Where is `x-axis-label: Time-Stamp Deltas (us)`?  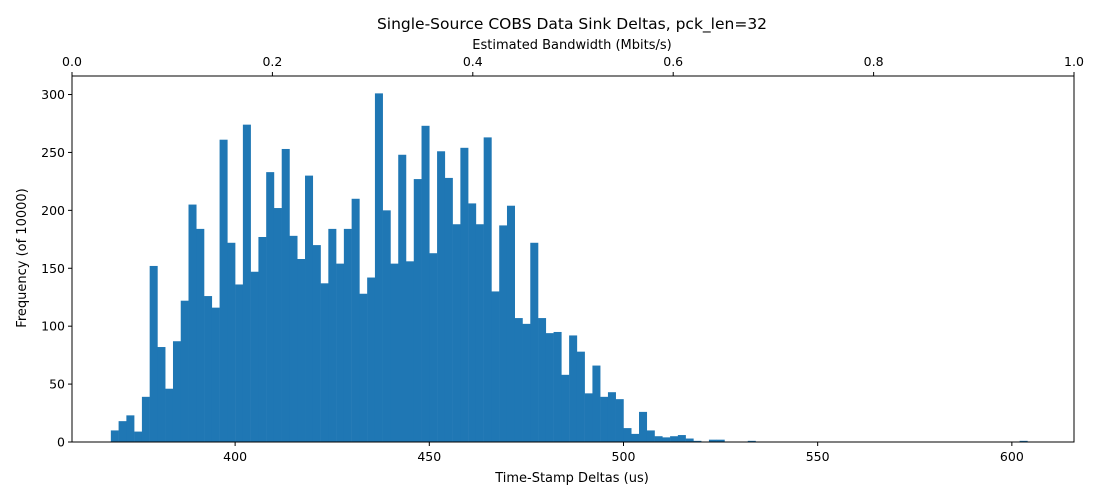 x-axis-label: Time-Stamp Deltas (us) is located at coordinates (571, 478).